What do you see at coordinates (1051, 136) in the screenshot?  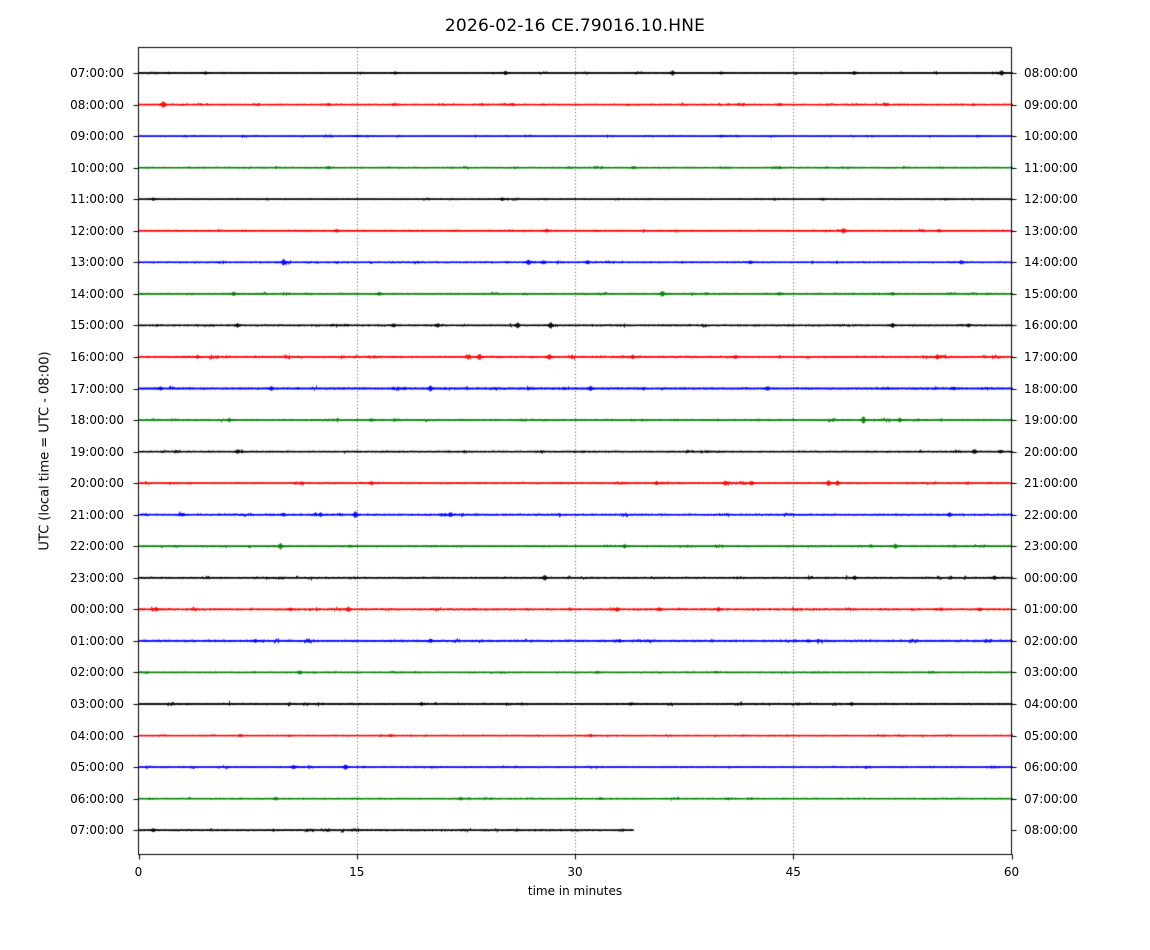 I see `y-tick-label-right: 10:00:00` at bounding box center [1051, 136].